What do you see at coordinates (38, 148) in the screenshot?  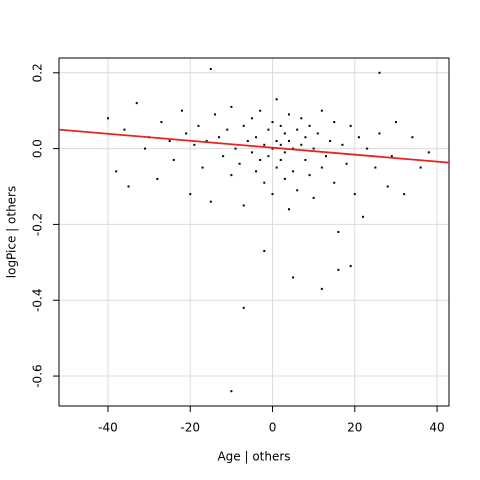 I see `y-tick-label: 0.0` at bounding box center [38, 148].